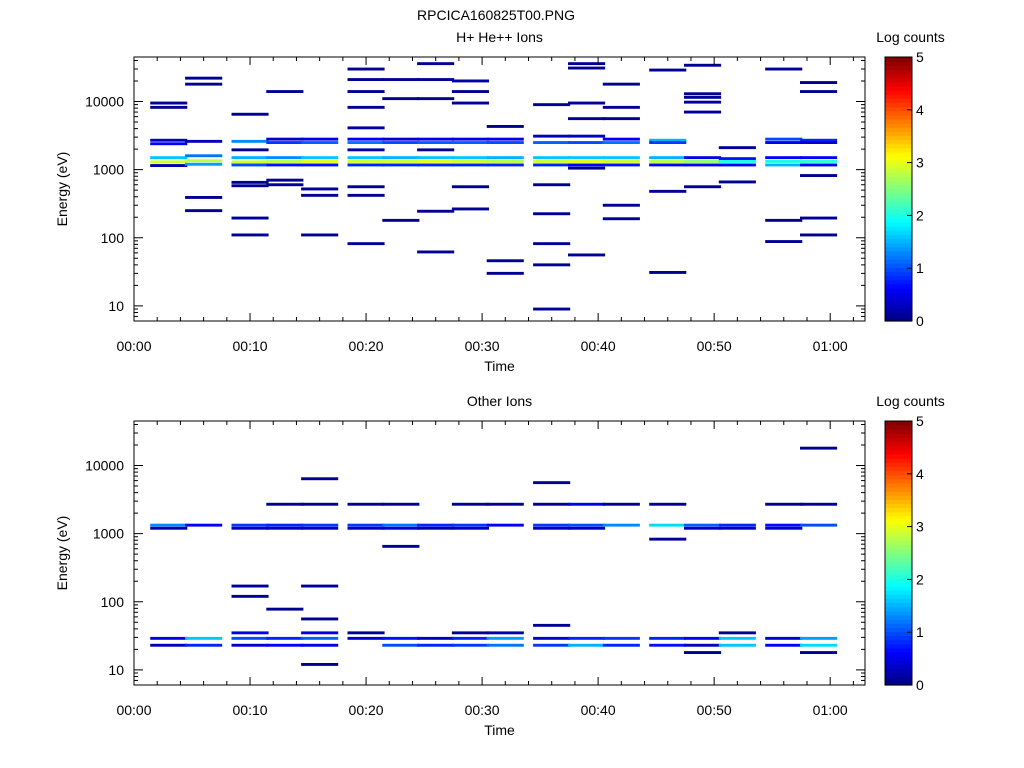  What do you see at coordinates (598, 346) in the screenshot?
I see `x-tick-label: 00:40` at bounding box center [598, 346].